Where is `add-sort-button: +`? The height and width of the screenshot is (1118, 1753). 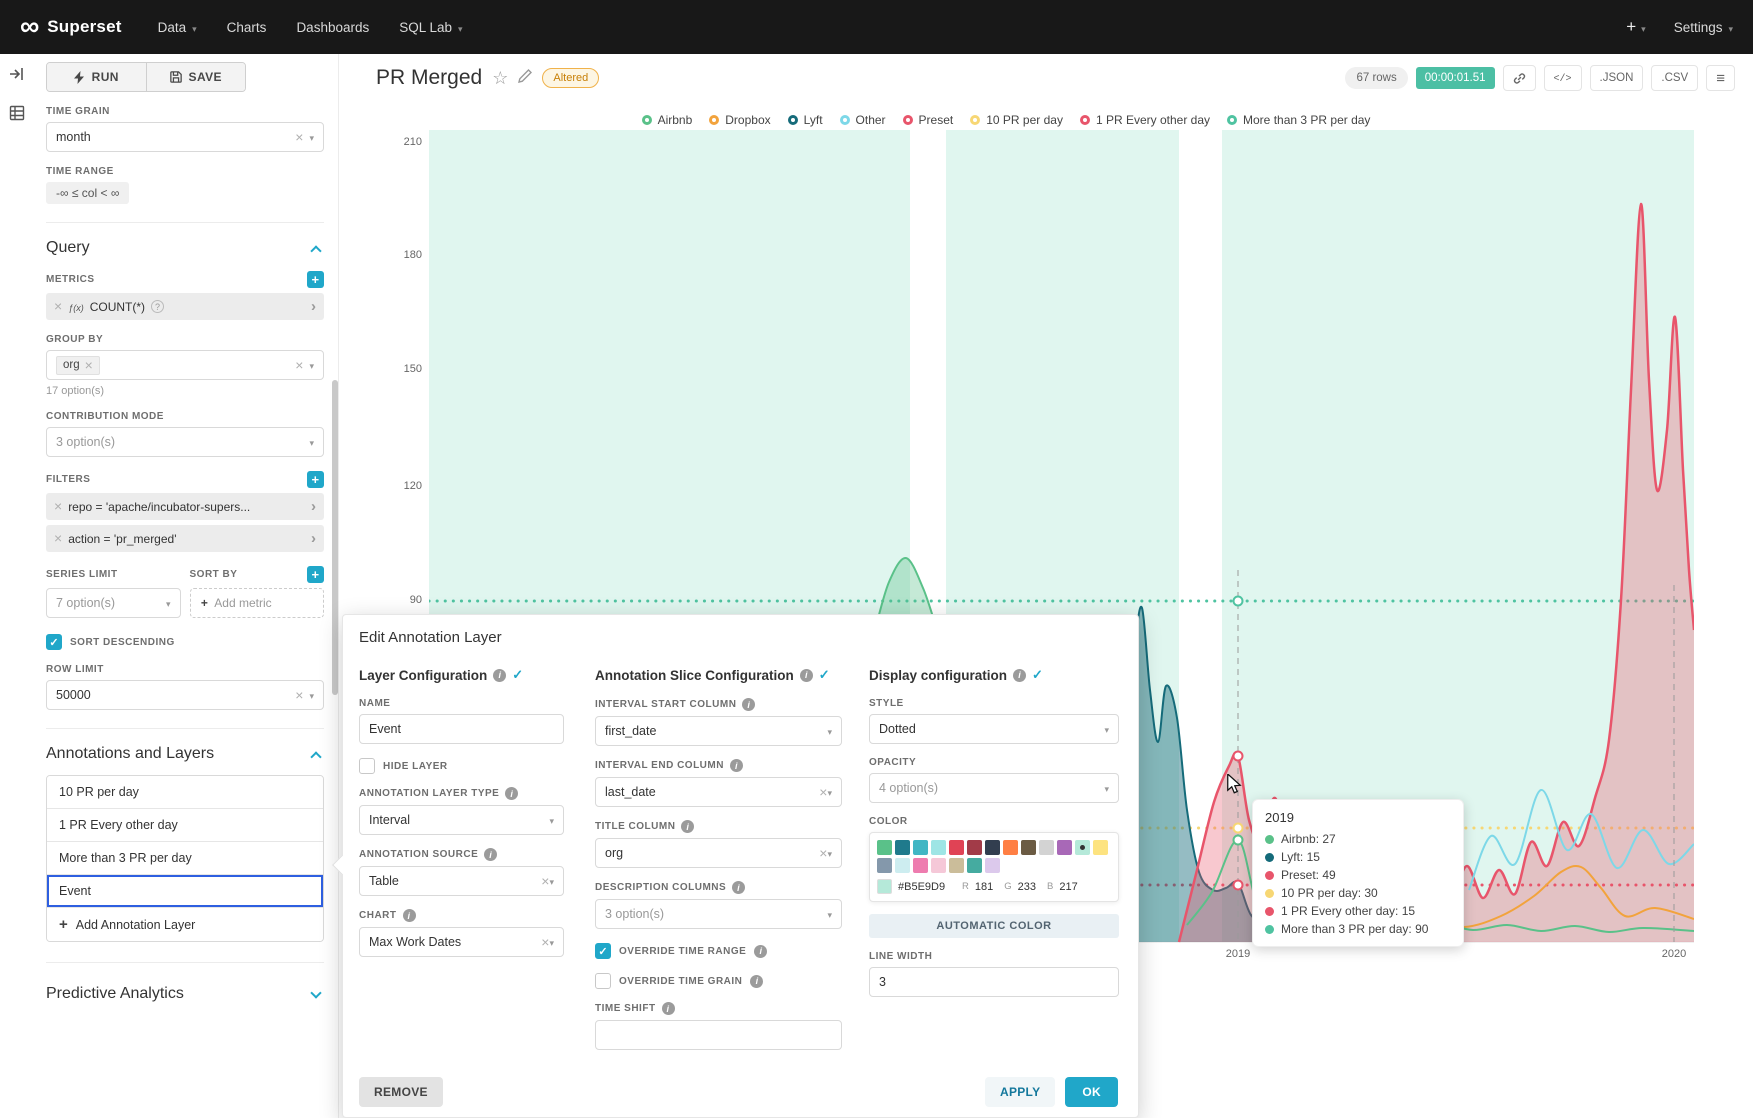 add-sort-button: + is located at coordinates (315, 574).